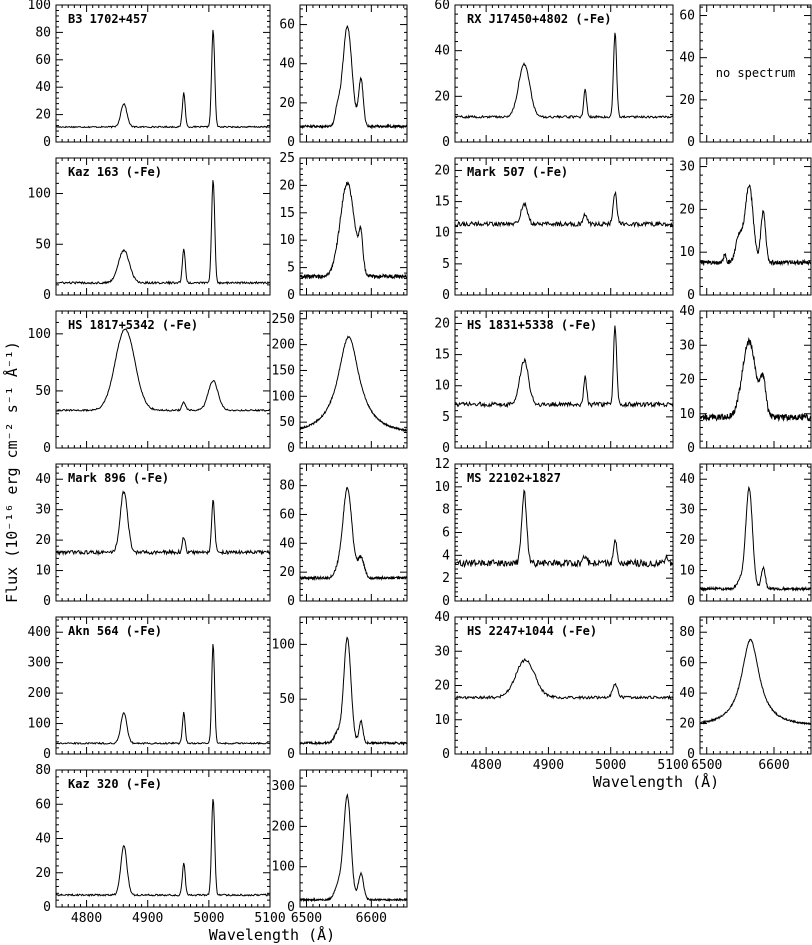 Image resolution: width=812 pixels, height=945 pixels. What do you see at coordinates (291, 268) in the screenshot?
I see `halpha-panel-ytick-label: 5` at bounding box center [291, 268].